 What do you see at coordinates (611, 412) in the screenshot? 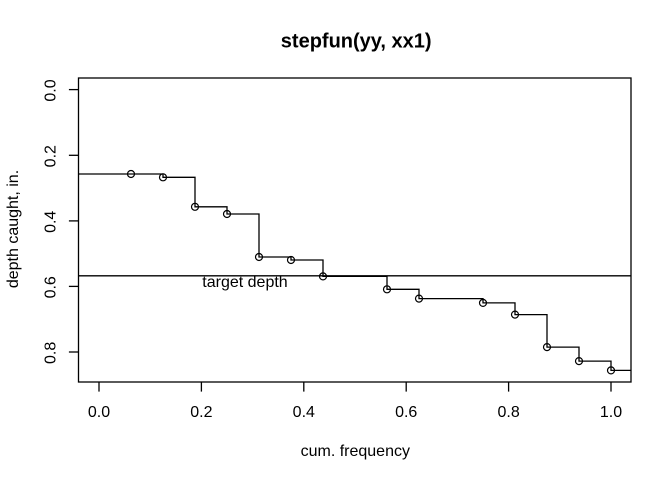
I see `svg-text: 1.0` at bounding box center [611, 412].